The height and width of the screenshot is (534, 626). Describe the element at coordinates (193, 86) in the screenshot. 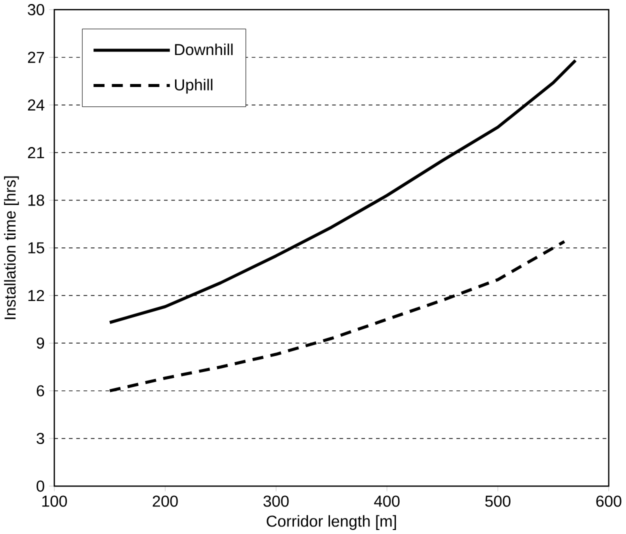

I see `legend-label: Uphill` at that location.